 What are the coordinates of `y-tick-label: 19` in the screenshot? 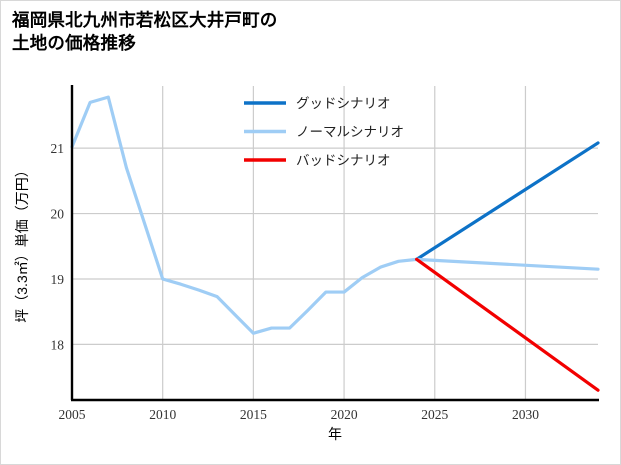 It's located at (58, 279).